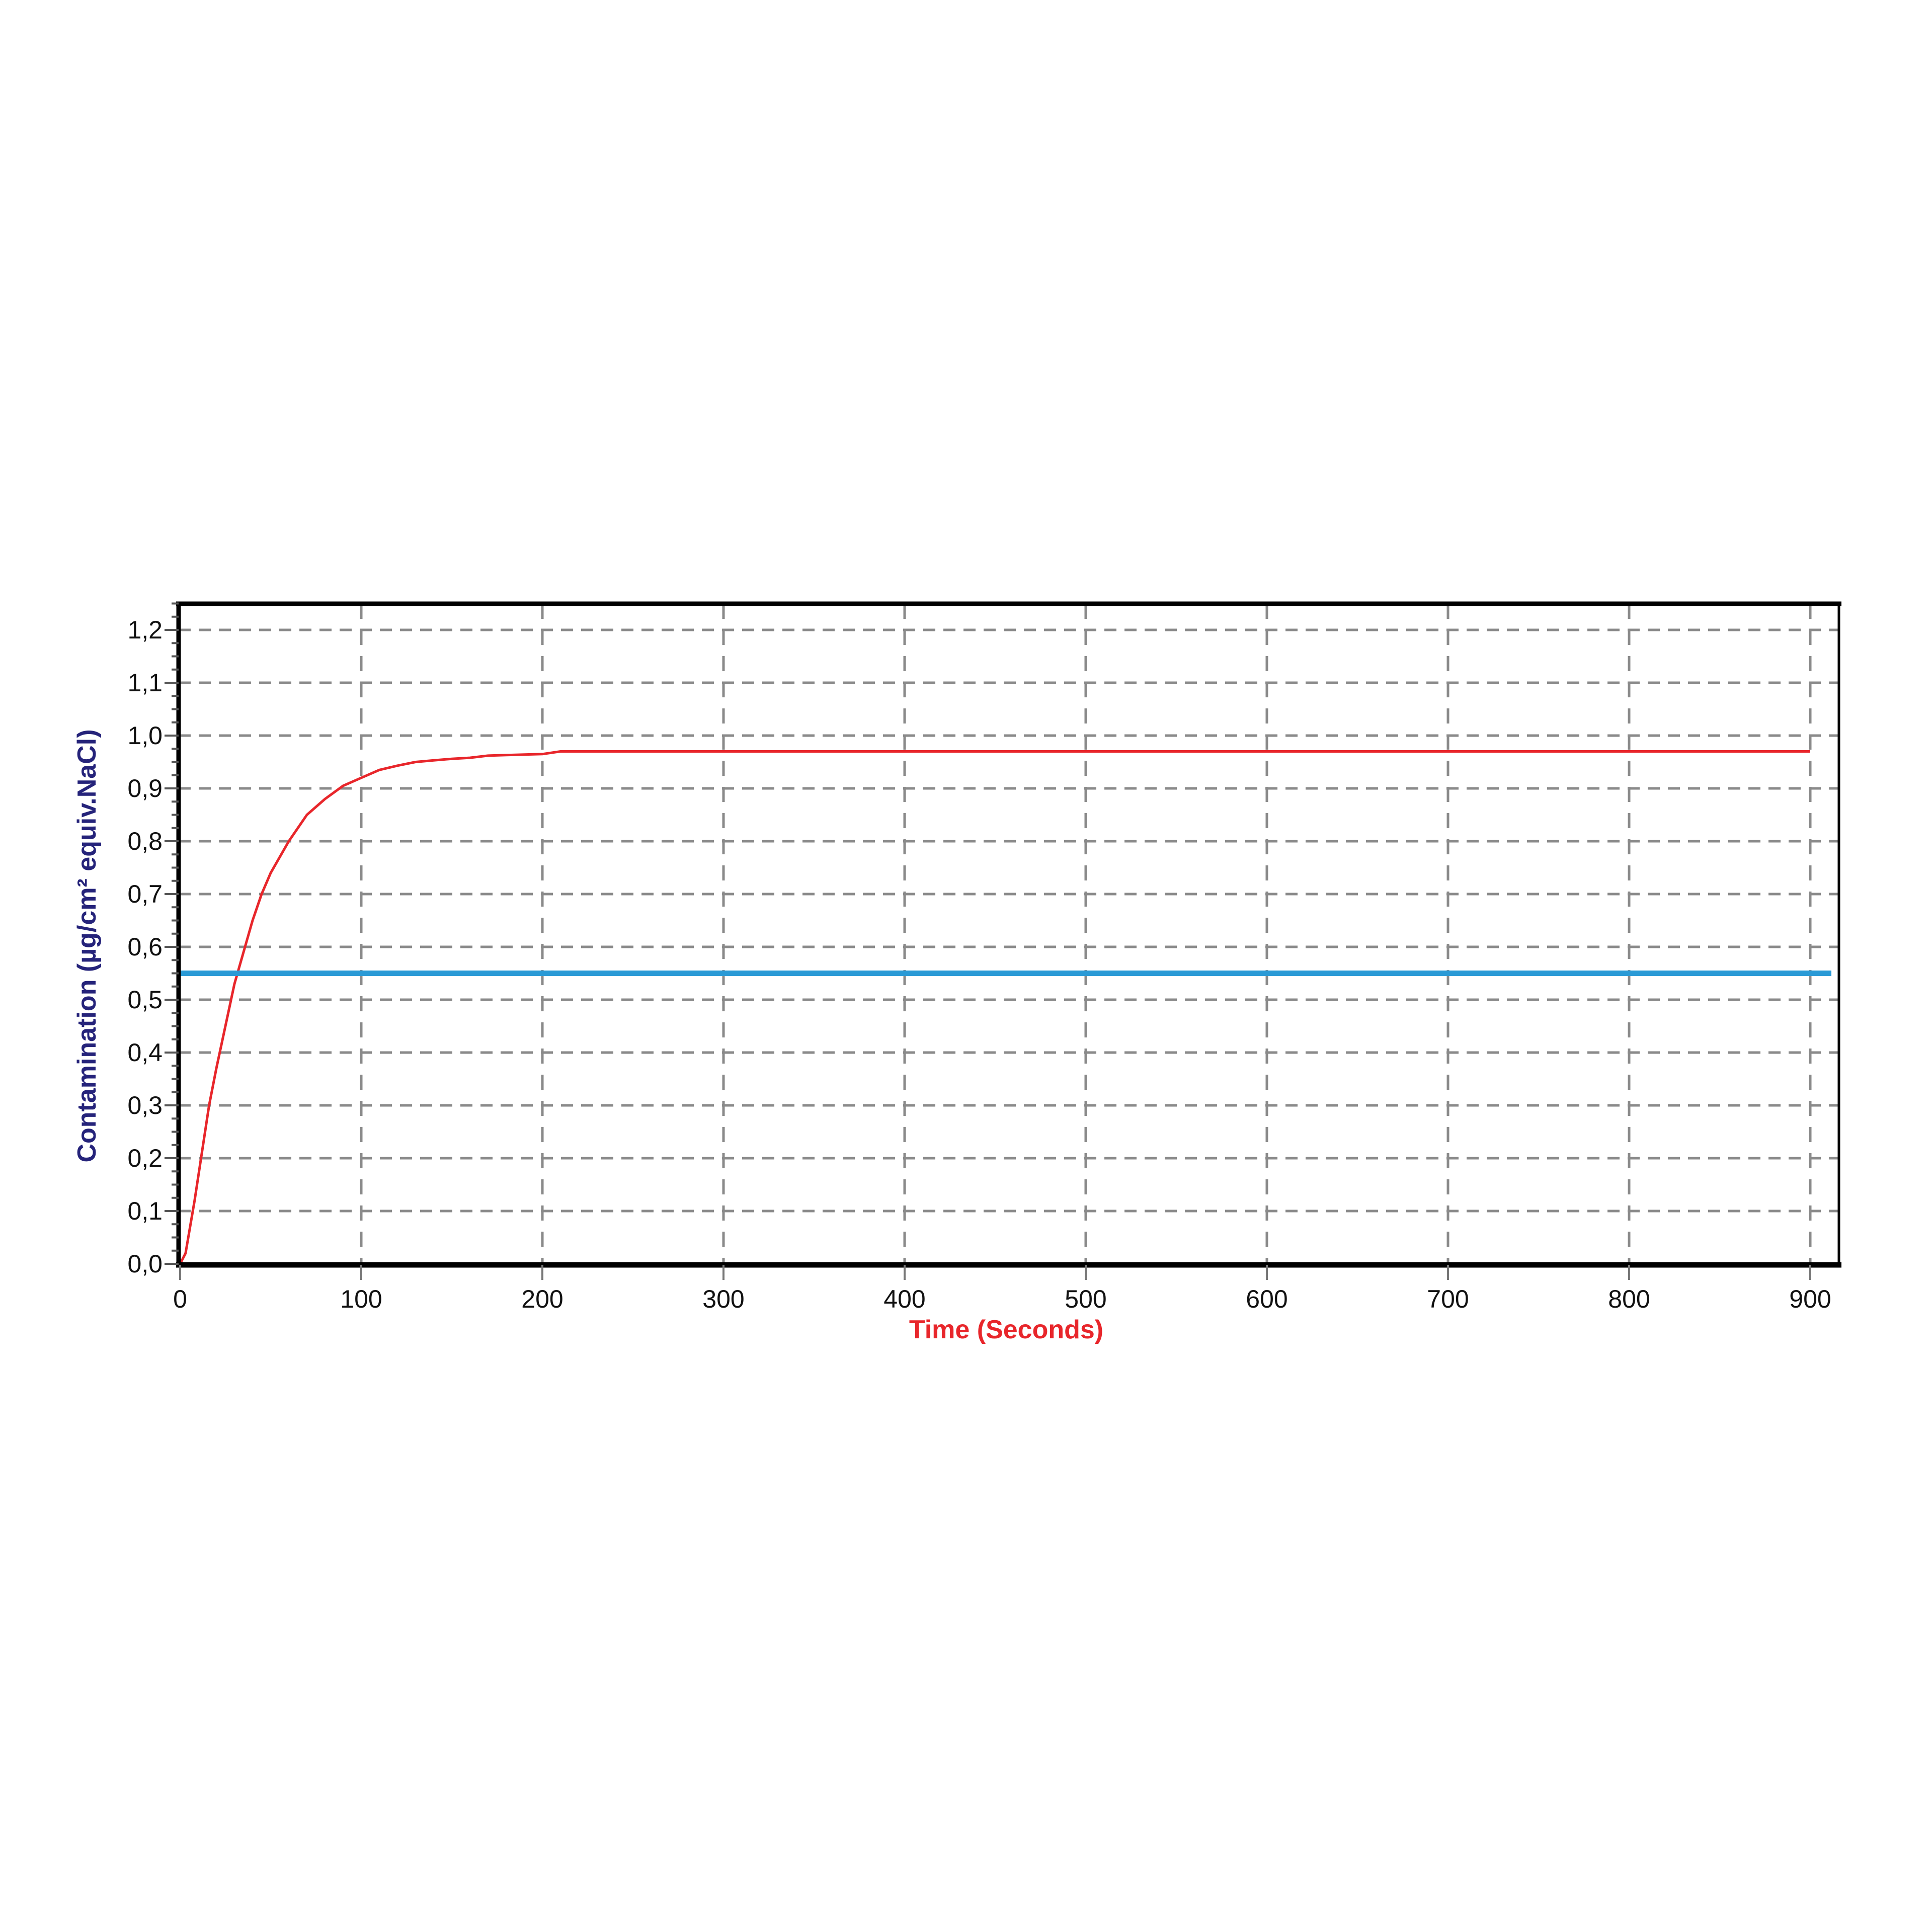 The width and height of the screenshot is (1932, 1932). What do you see at coordinates (904, 1299) in the screenshot?
I see `x-tick-label: 400` at bounding box center [904, 1299].